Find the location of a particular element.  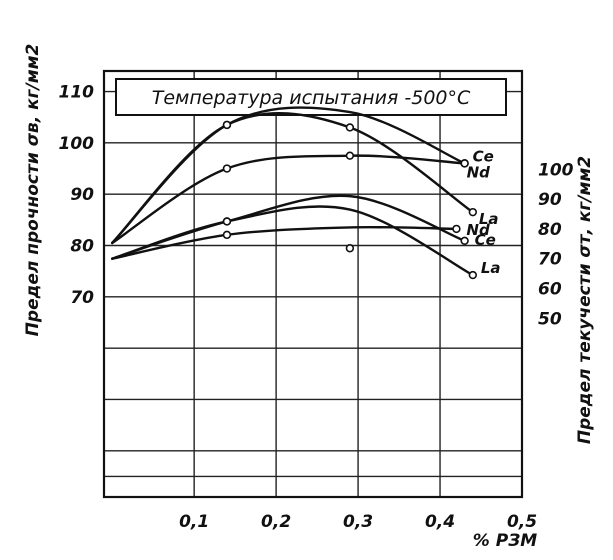

right-tick-label: 80 is located at coordinates (550, 230).